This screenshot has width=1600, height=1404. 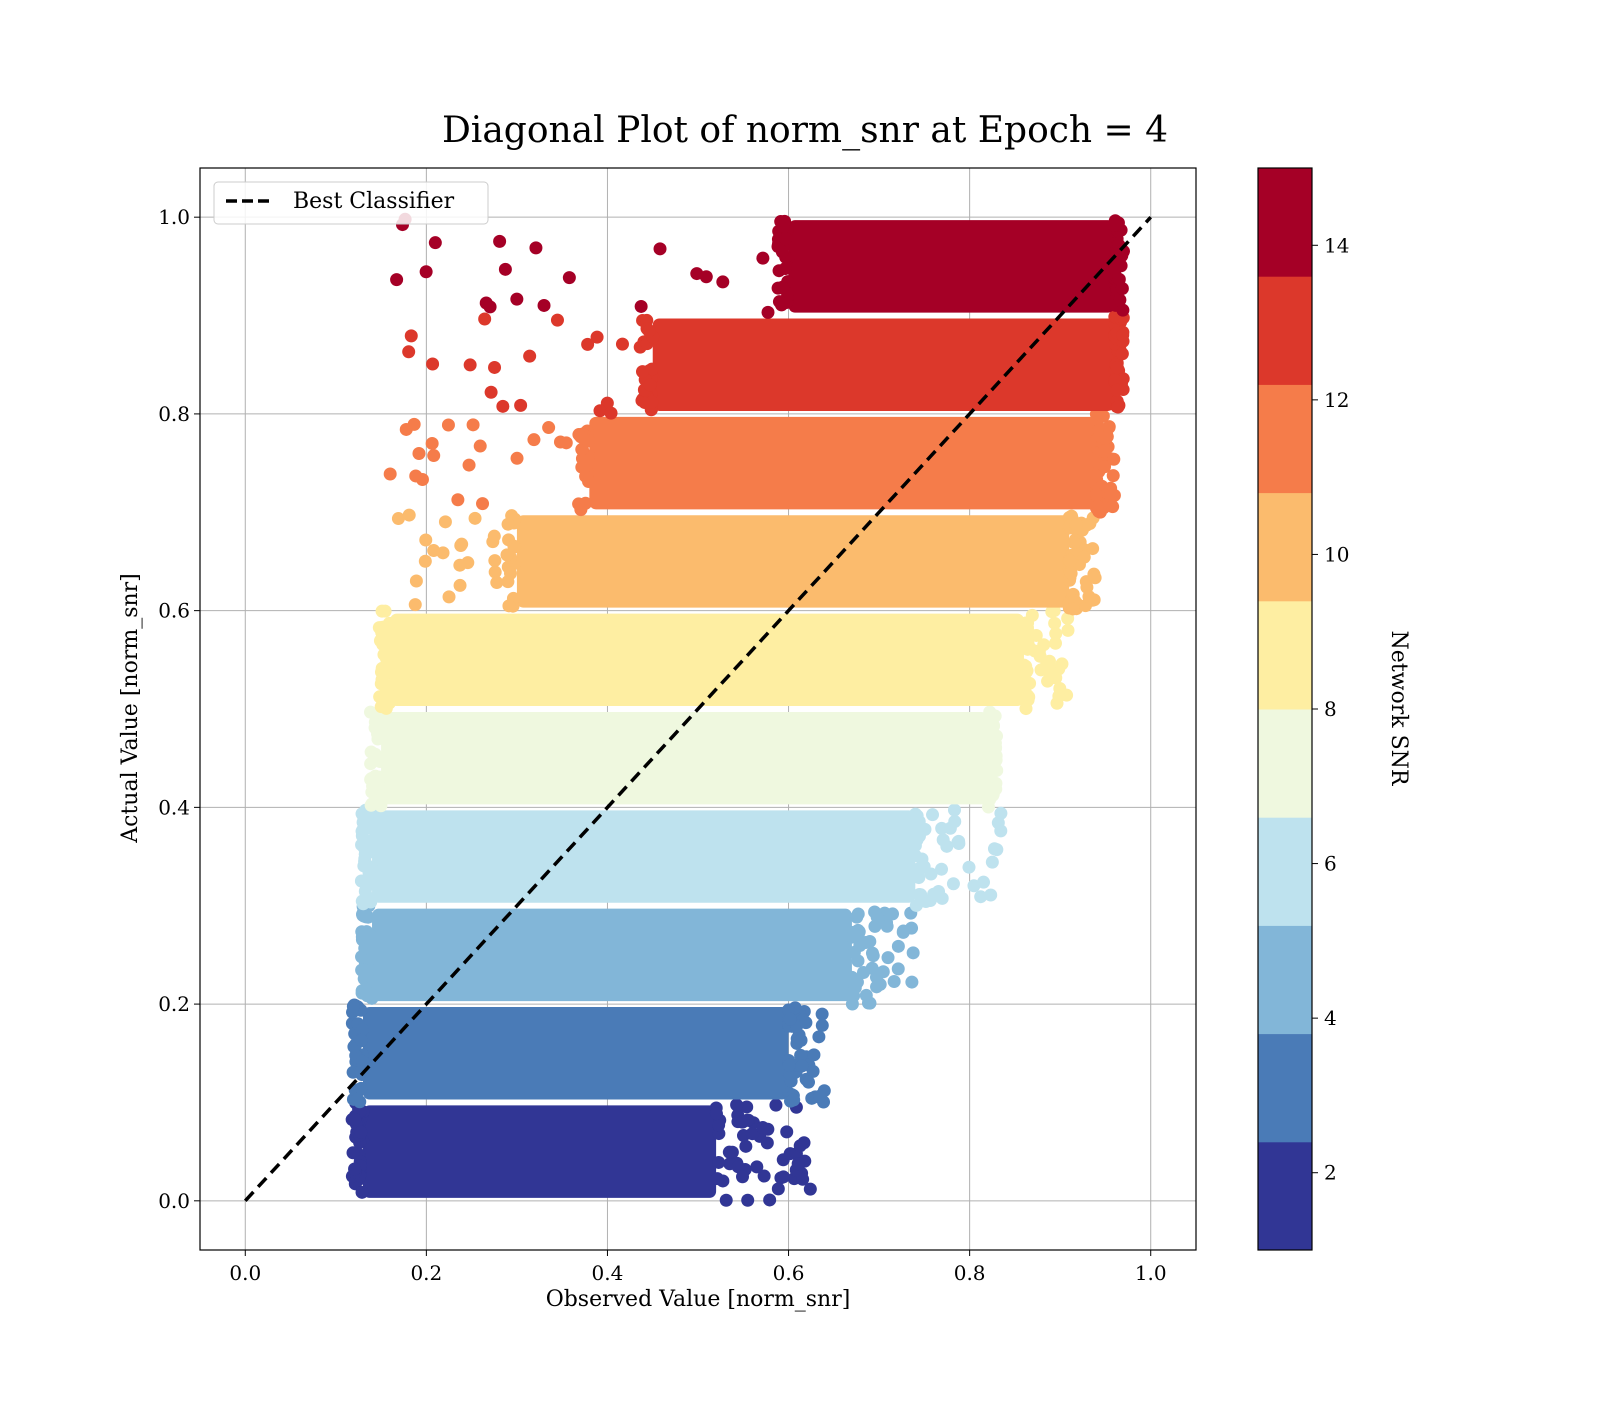 I want to click on colorbar-tick-label: 10, so click(x=1336, y=554).